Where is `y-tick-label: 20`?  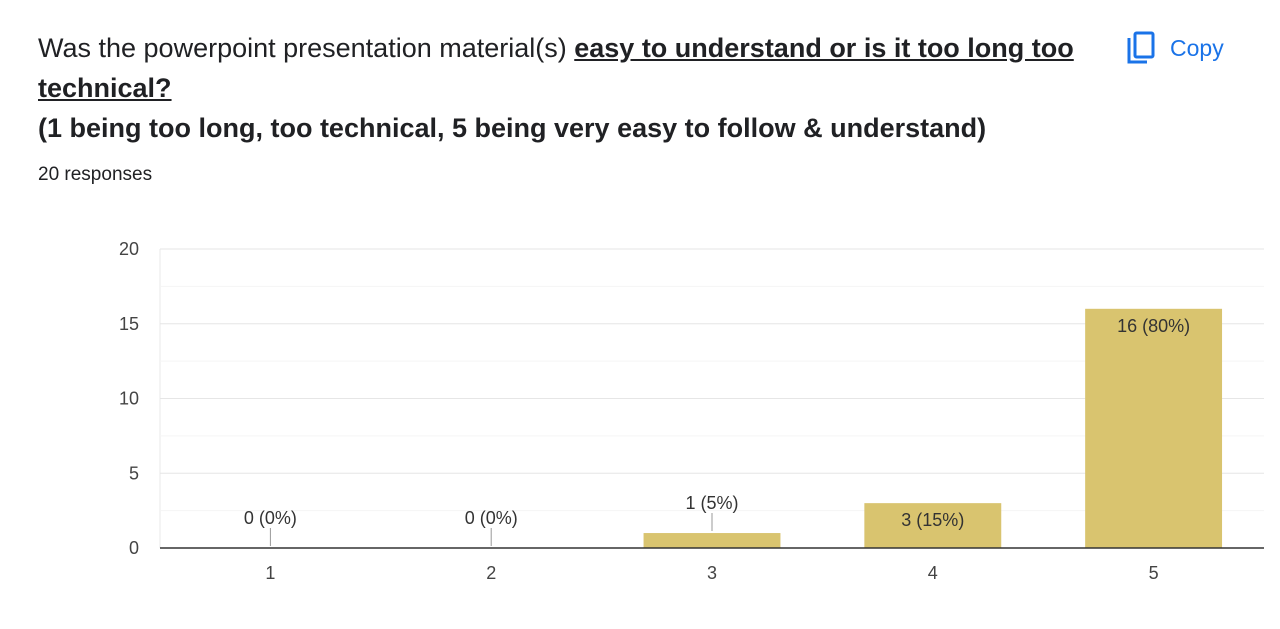 y-tick-label: 20 is located at coordinates (129, 249).